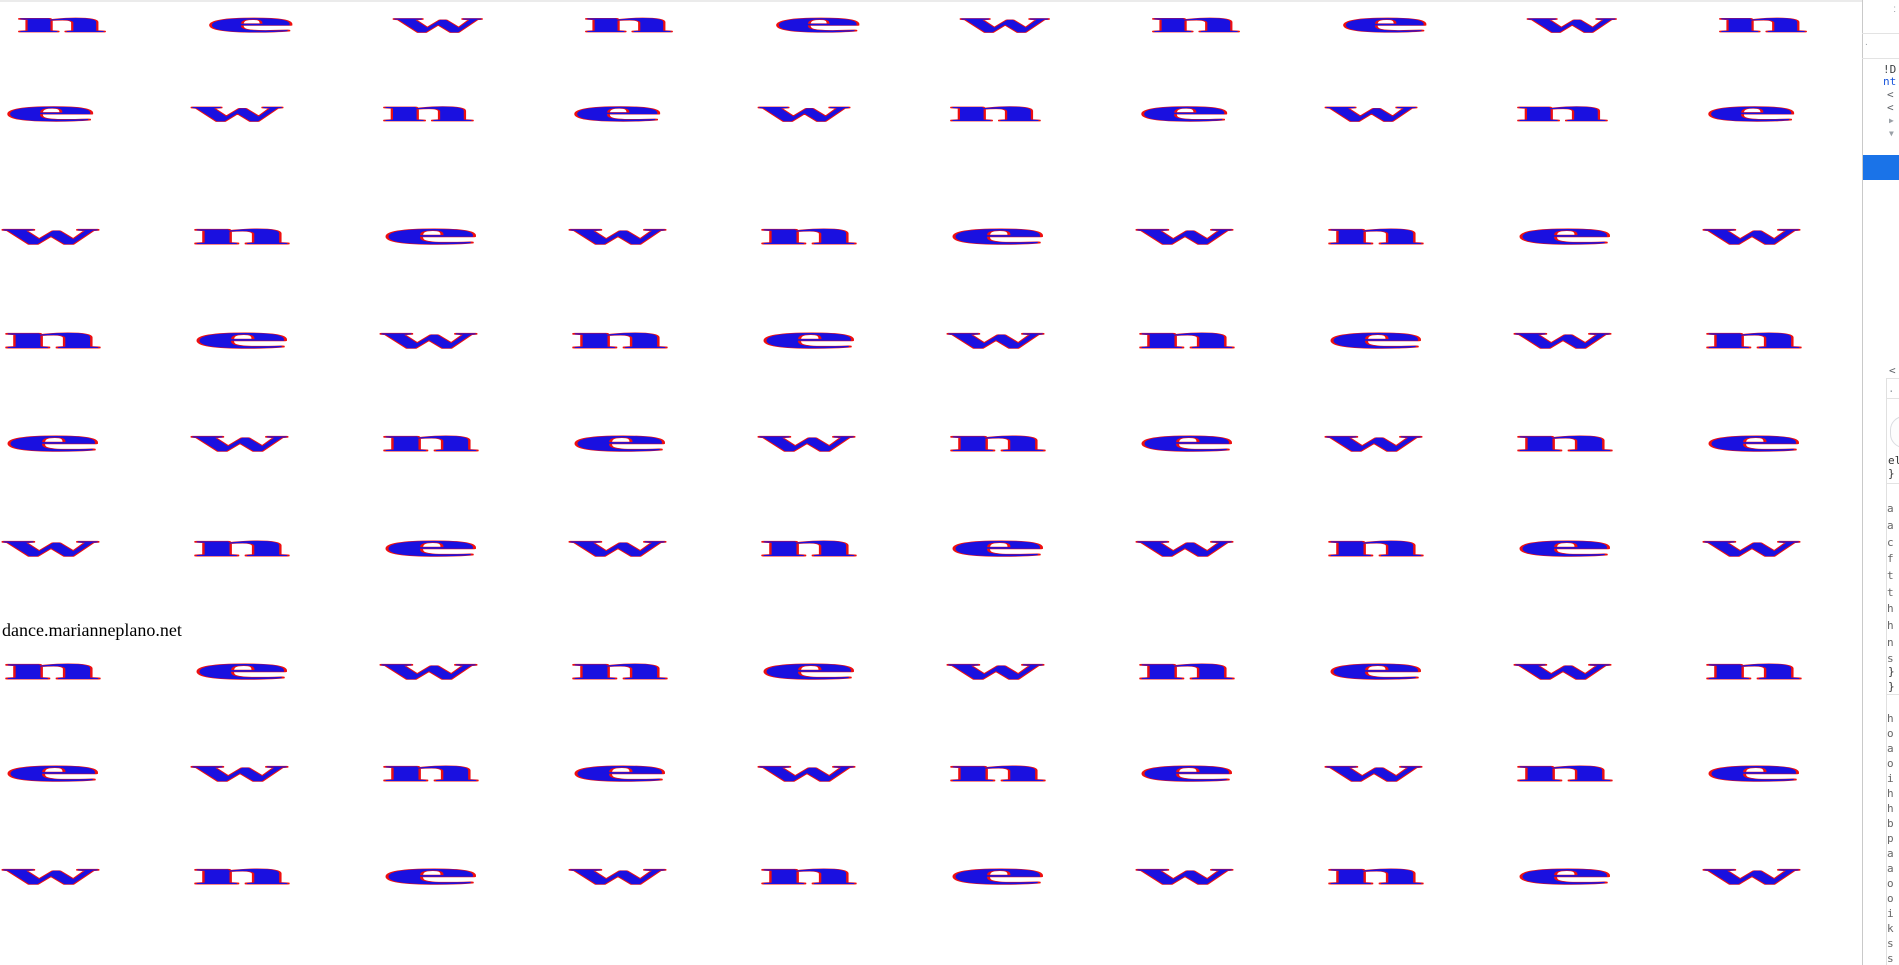  I want to click on tree-expand-arrow-icon: ▼, so click(1891, 133).